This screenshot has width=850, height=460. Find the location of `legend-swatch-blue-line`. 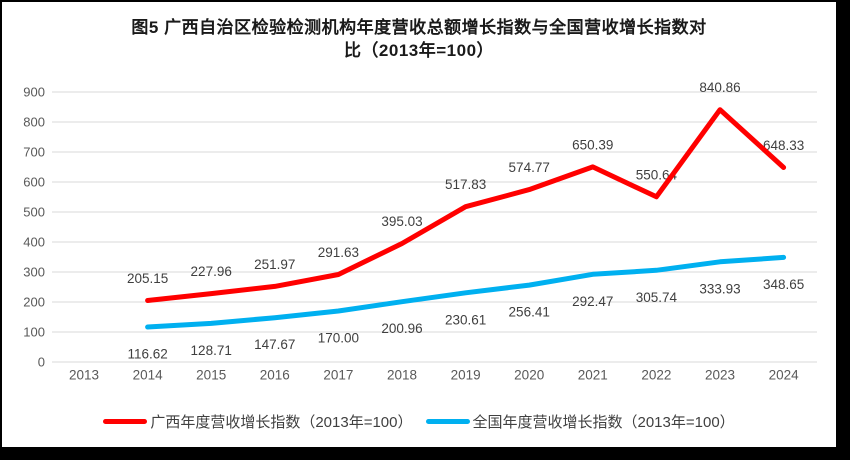

legend-swatch-blue-line is located at coordinates (447, 421).